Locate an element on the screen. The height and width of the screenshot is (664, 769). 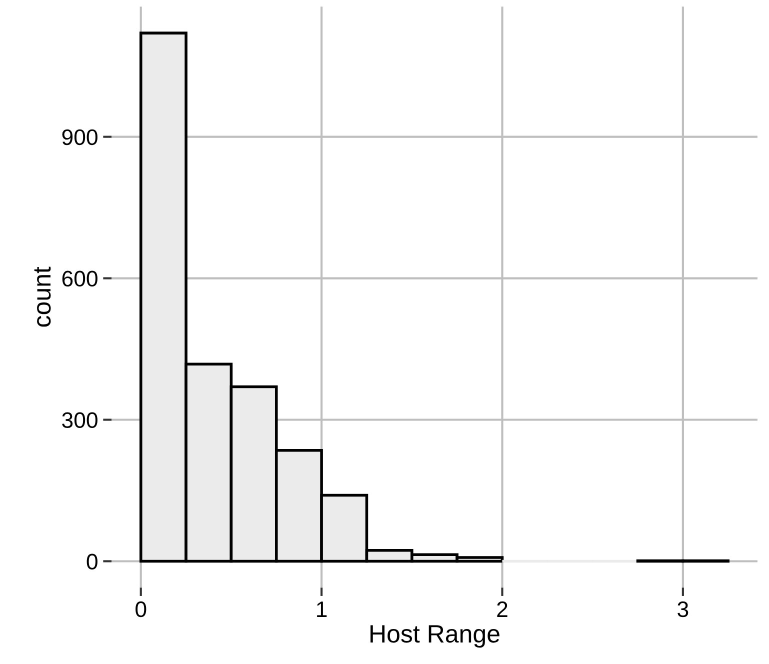
x-axis-title: Host Range is located at coordinates (435, 636).